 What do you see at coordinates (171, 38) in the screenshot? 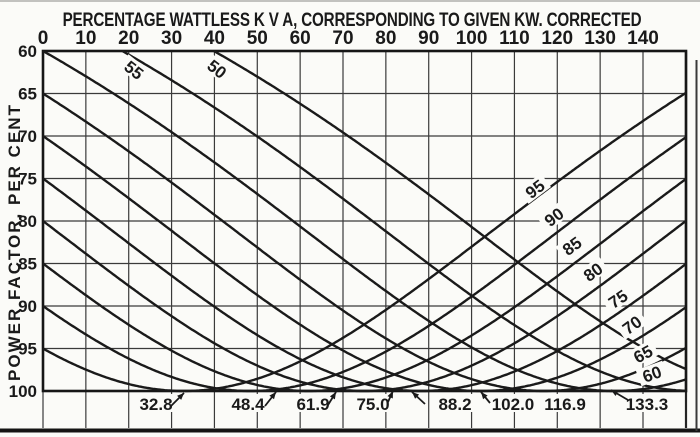
I see `x-tick-30: 30` at bounding box center [171, 38].